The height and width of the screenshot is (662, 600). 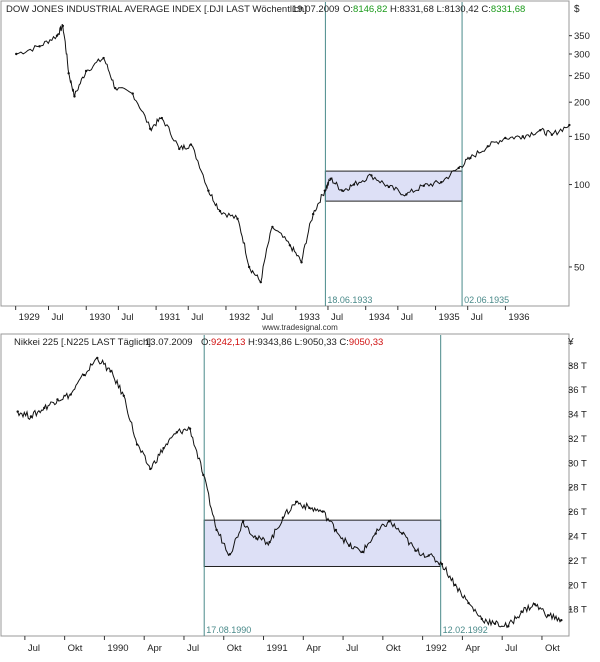 I want to click on dow-x-tick-label: 1929, so click(x=29, y=317).